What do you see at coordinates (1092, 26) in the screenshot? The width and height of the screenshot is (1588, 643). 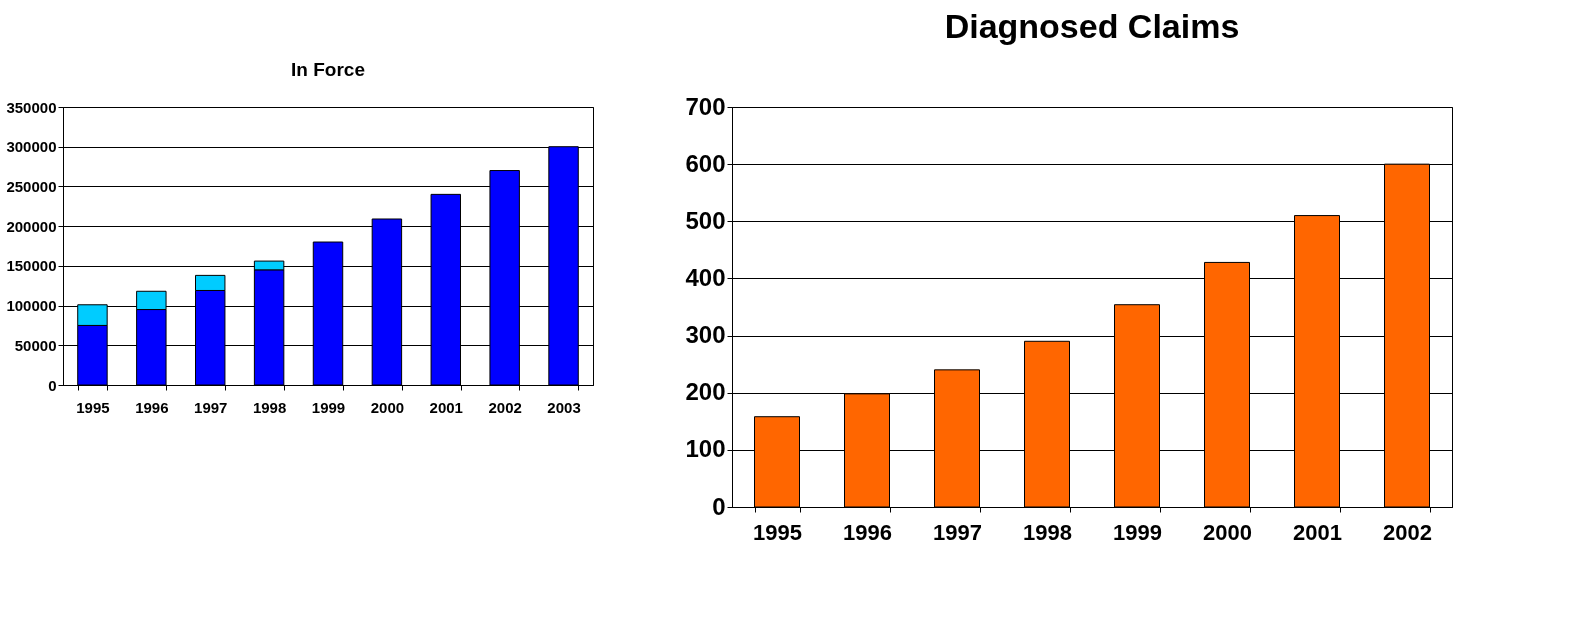 I see `chart-title: Diagnosed Claims` at bounding box center [1092, 26].